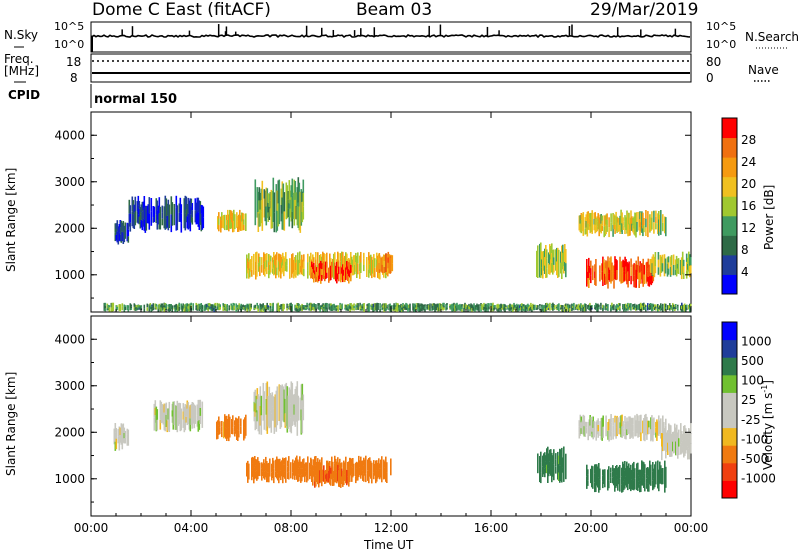 This screenshot has width=800, height=554. I want to click on power-colorbar-label: Power [dB], so click(769, 217).